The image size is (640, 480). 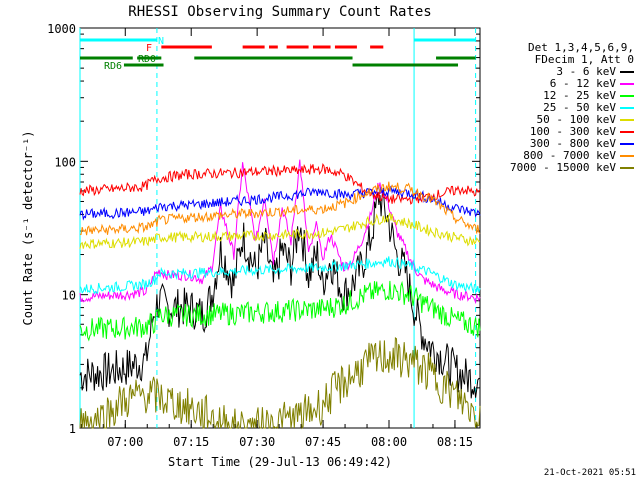 I want to click on y-tick-label: 1, so click(x=72, y=429).